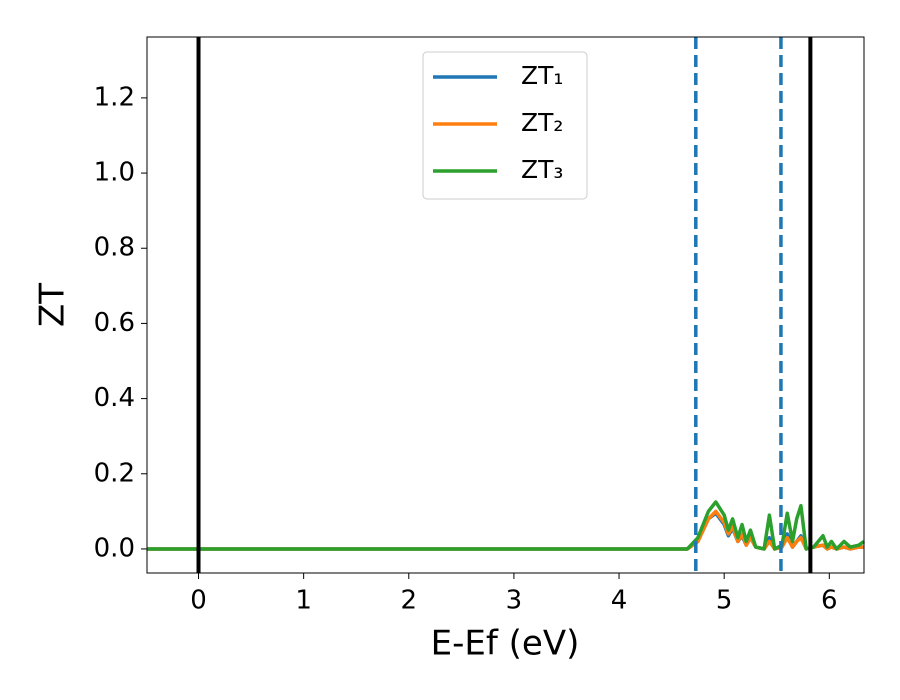 Image resolution: width=900 pixels, height=700 pixels. What do you see at coordinates (198, 601) in the screenshot?
I see `x-tick-label: 0` at bounding box center [198, 601].